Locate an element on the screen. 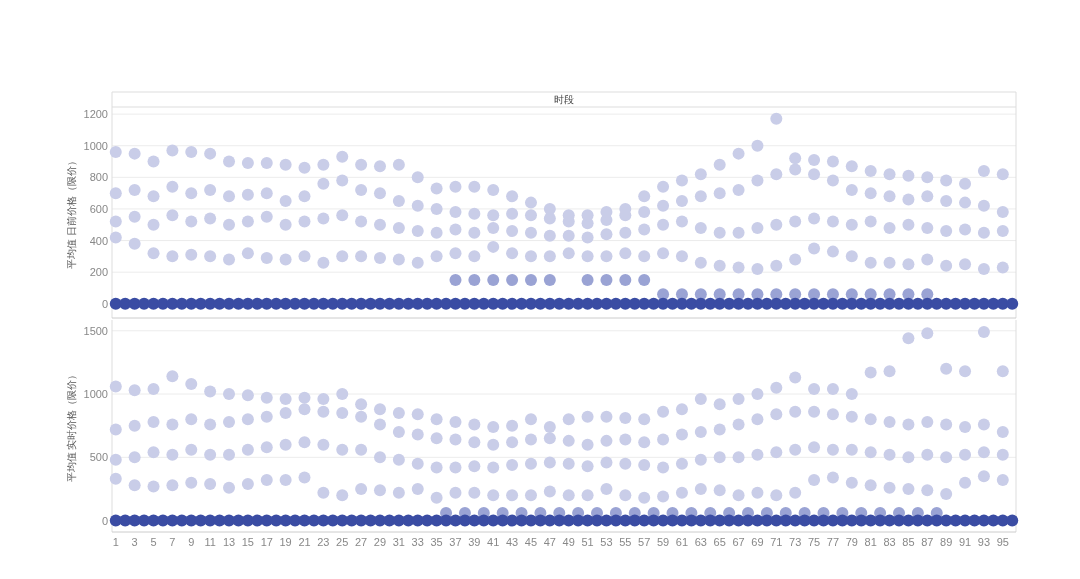 The height and width of the screenshot is (579, 1080). x-tick-label: 67 is located at coordinates (738, 542).